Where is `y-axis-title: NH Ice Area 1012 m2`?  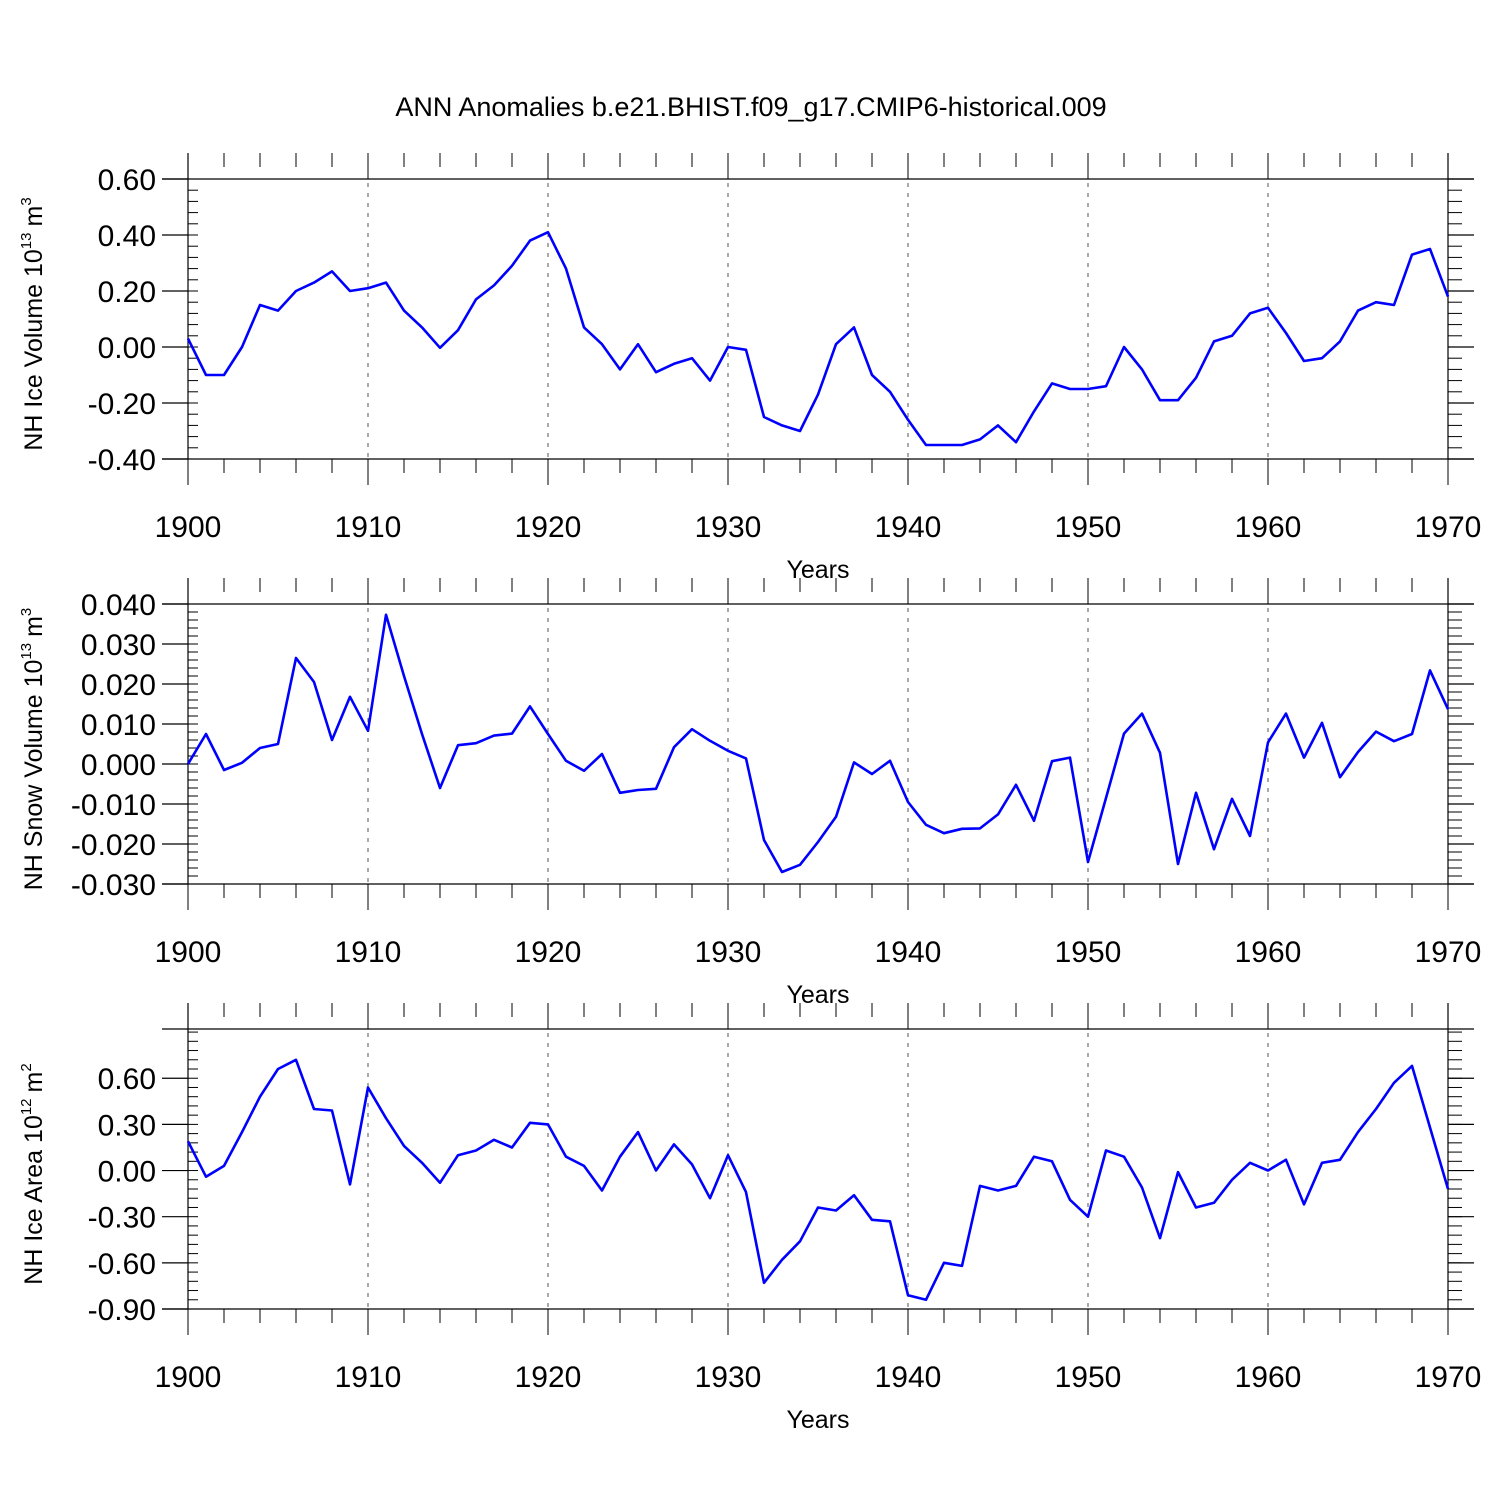 y-axis-title: NH Ice Area 1012 m2 is located at coordinates (33, 1173).